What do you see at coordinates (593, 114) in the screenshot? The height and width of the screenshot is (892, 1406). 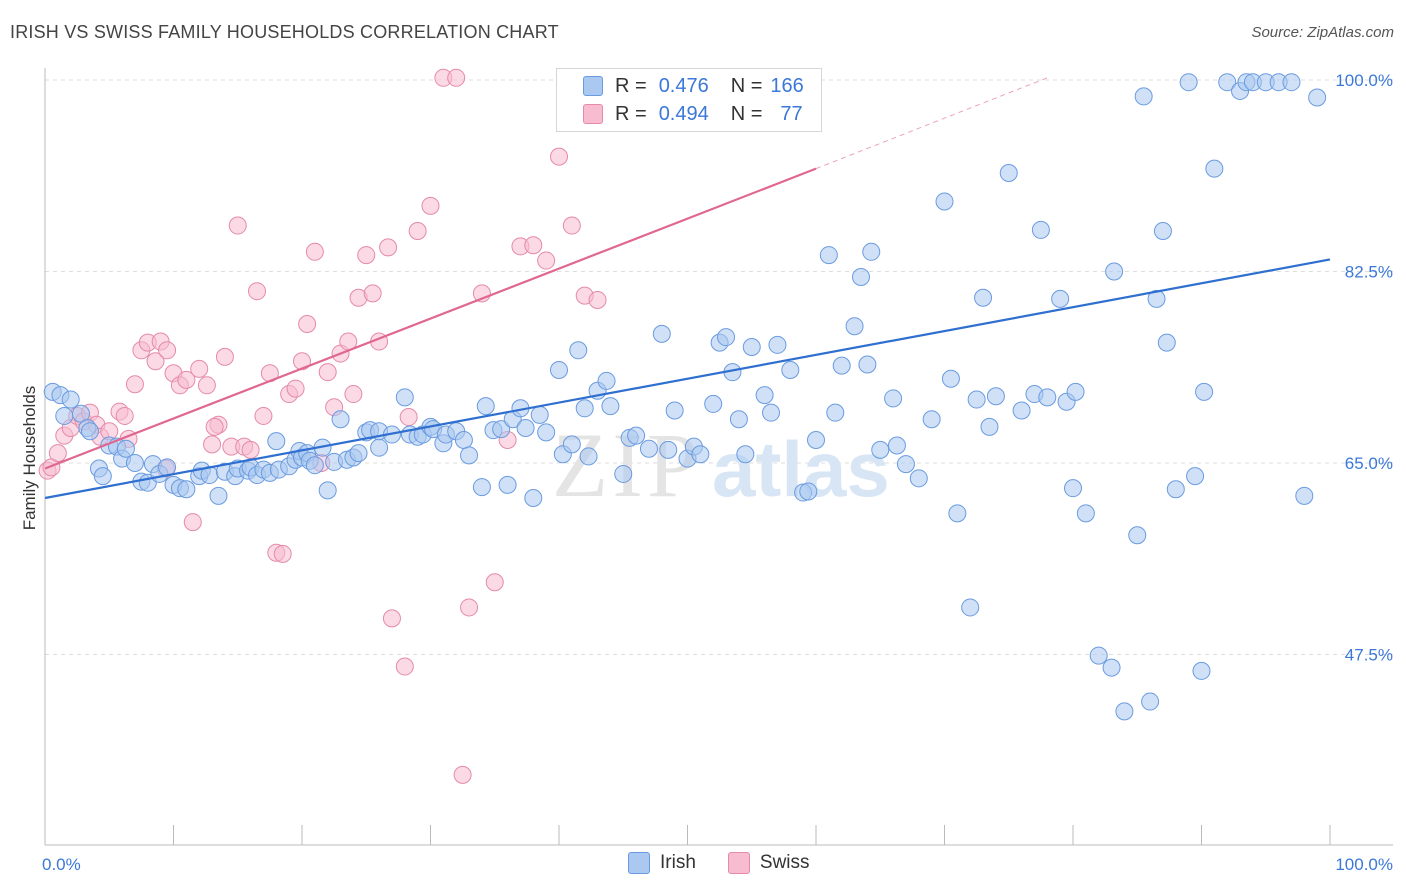 I see `swiss-swatch` at bounding box center [593, 114].